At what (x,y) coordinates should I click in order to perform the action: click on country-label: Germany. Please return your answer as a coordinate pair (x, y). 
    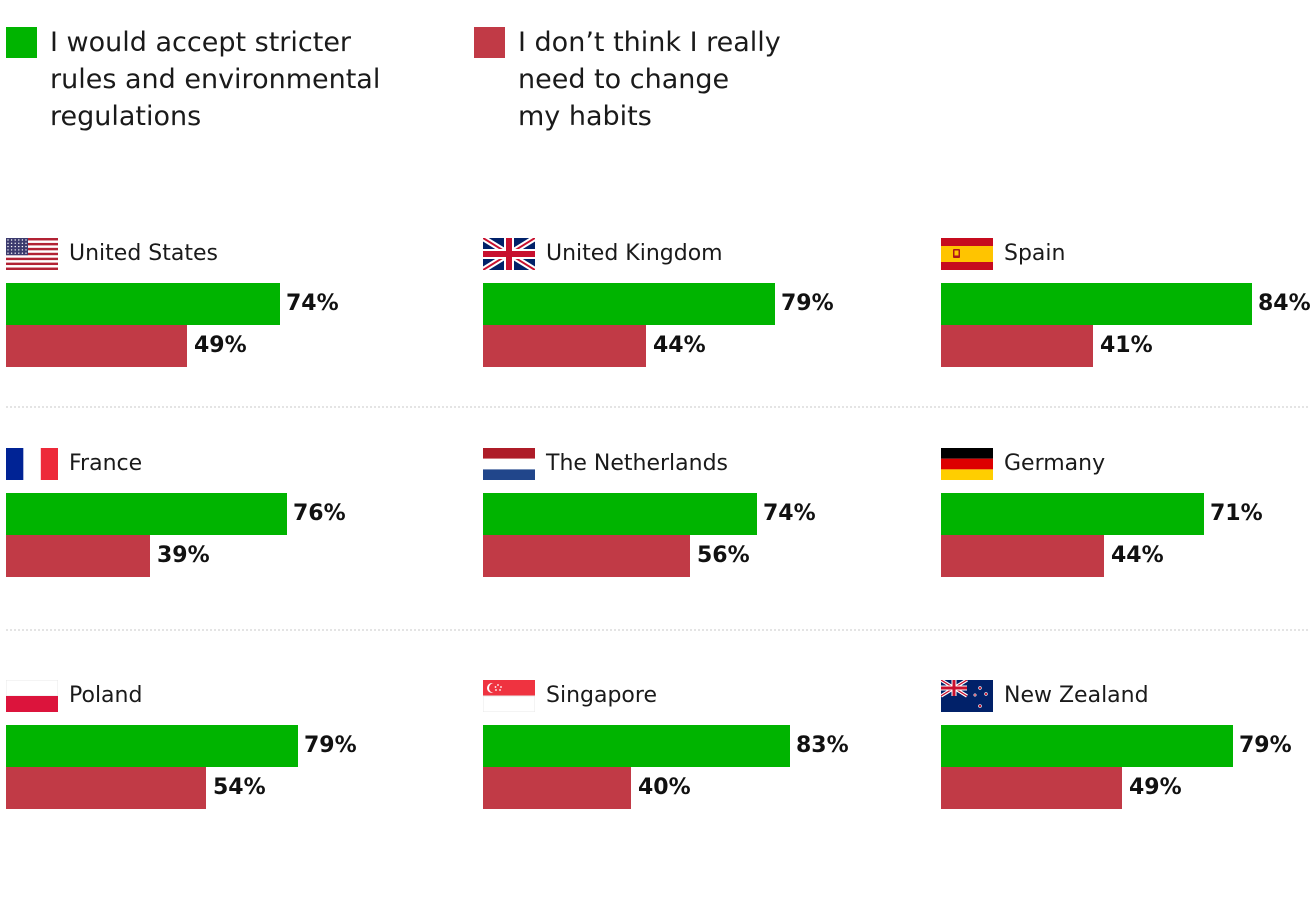
    Looking at the image, I should click on (1055, 463).